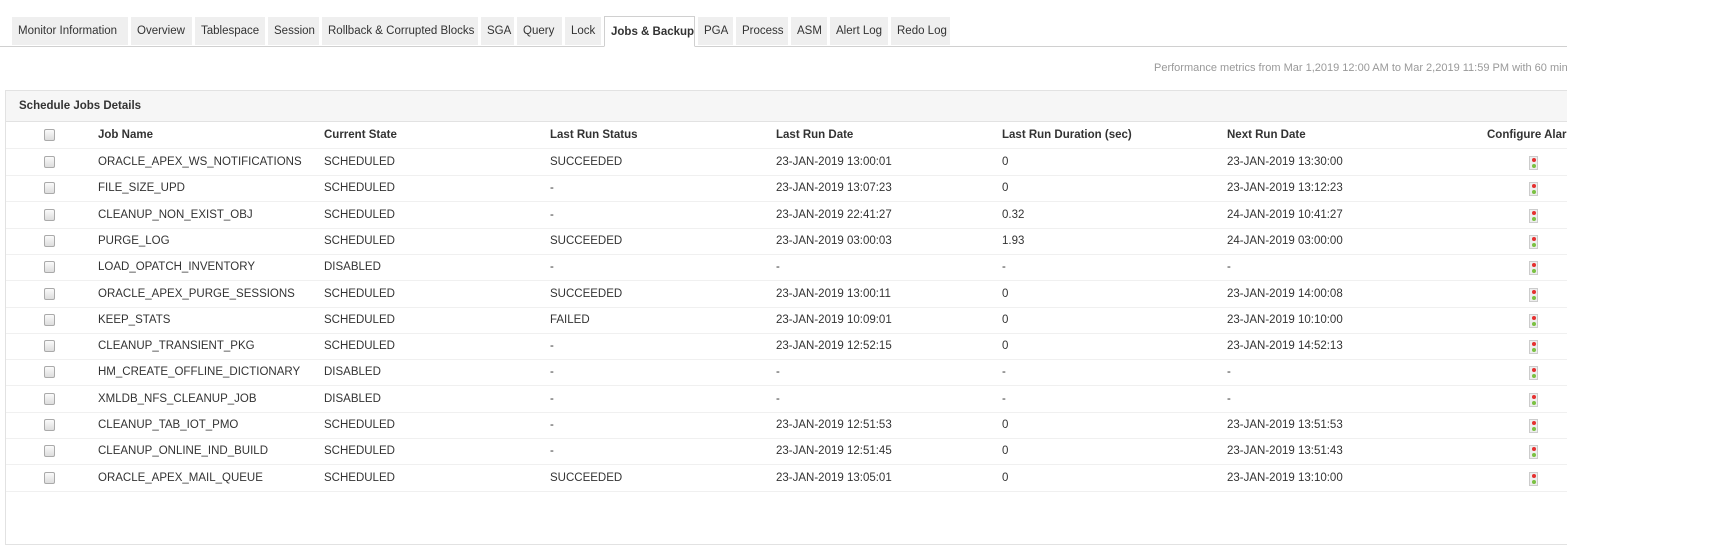 This screenshot has width=1727, height=545. I want to click on last-run-date-cell: 23-JAN-2019 12:51:45, so click(834, 451).